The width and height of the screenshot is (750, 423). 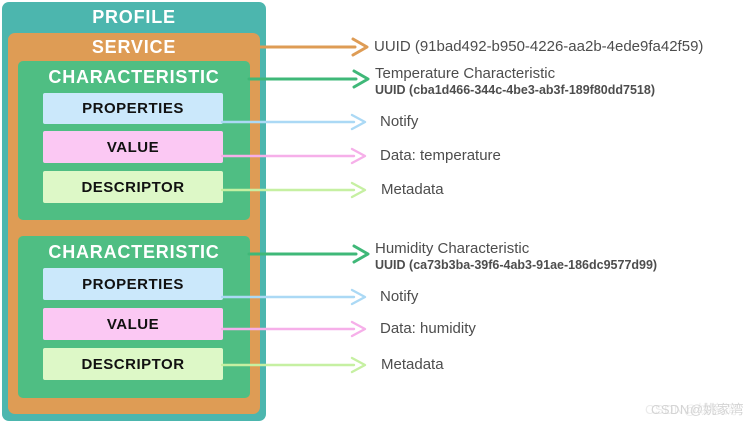 What do you see at coordinates (134, 76) in the screenshot?
I see `characteristic-title-1: CHARACTERISTIC` at bounding box center [134, 76].